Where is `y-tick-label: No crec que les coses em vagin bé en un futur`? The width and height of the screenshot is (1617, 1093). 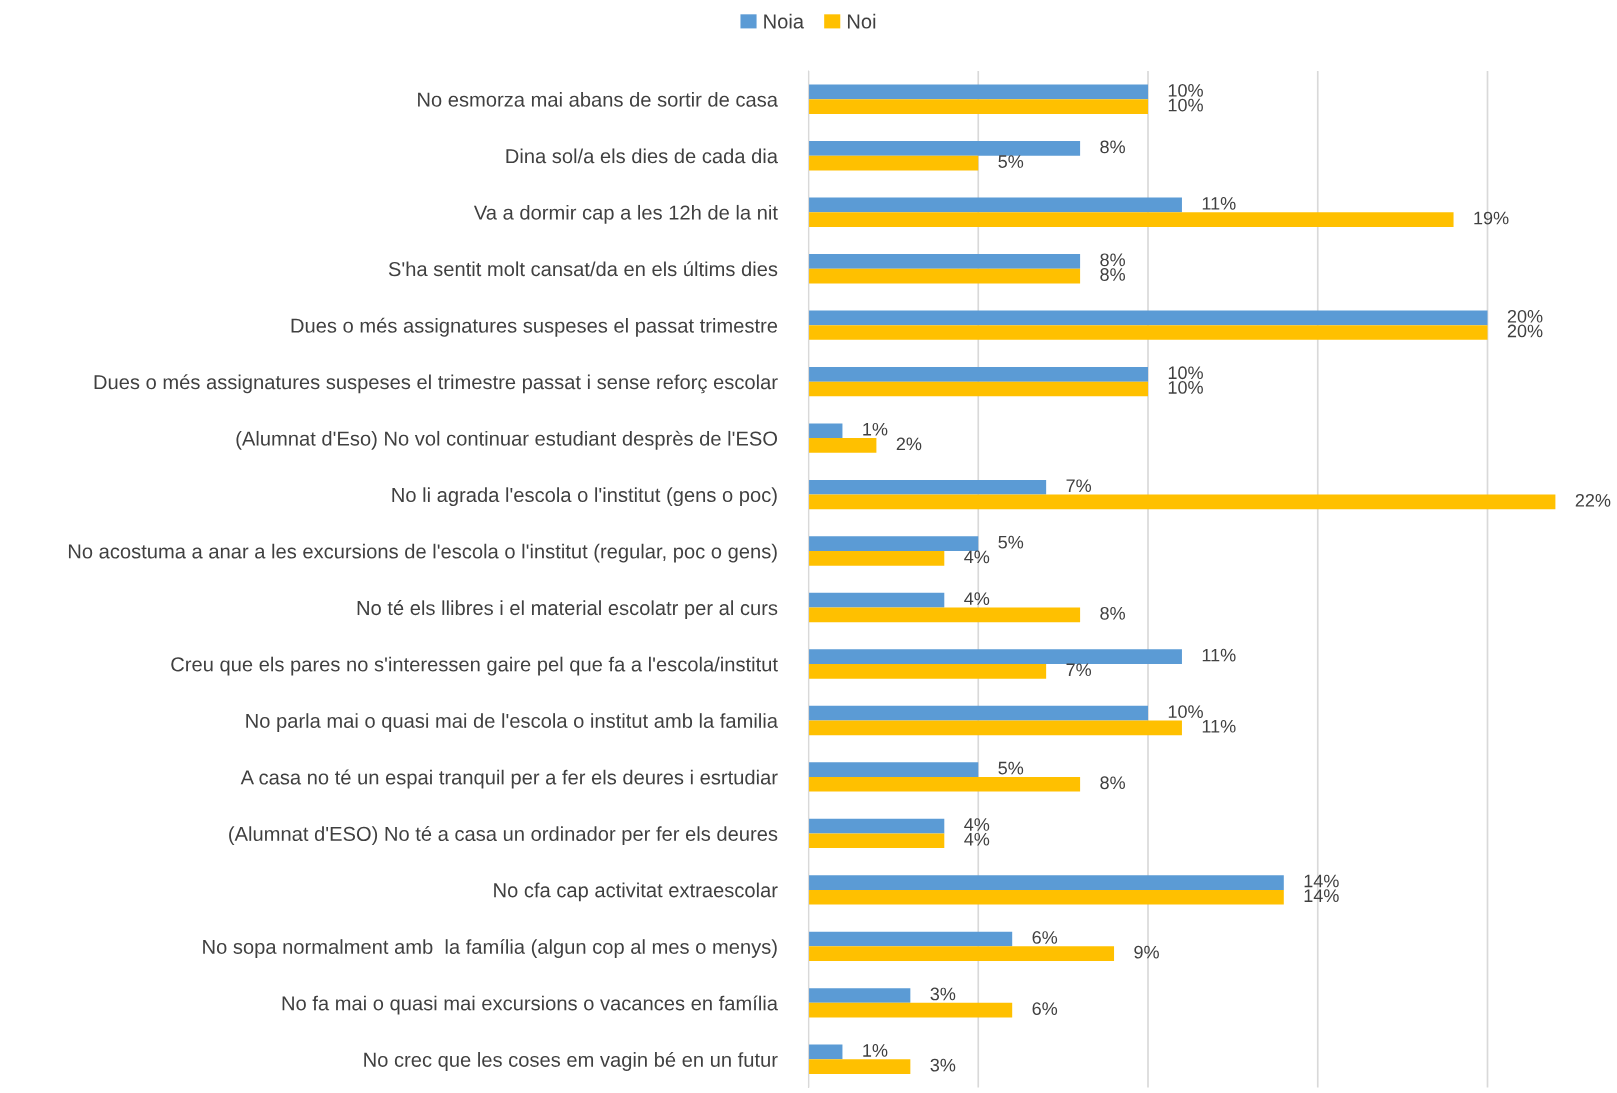 y-tick-label: No crec que les coses em vagin bé en un futur is located at coordinates (571, 1061).